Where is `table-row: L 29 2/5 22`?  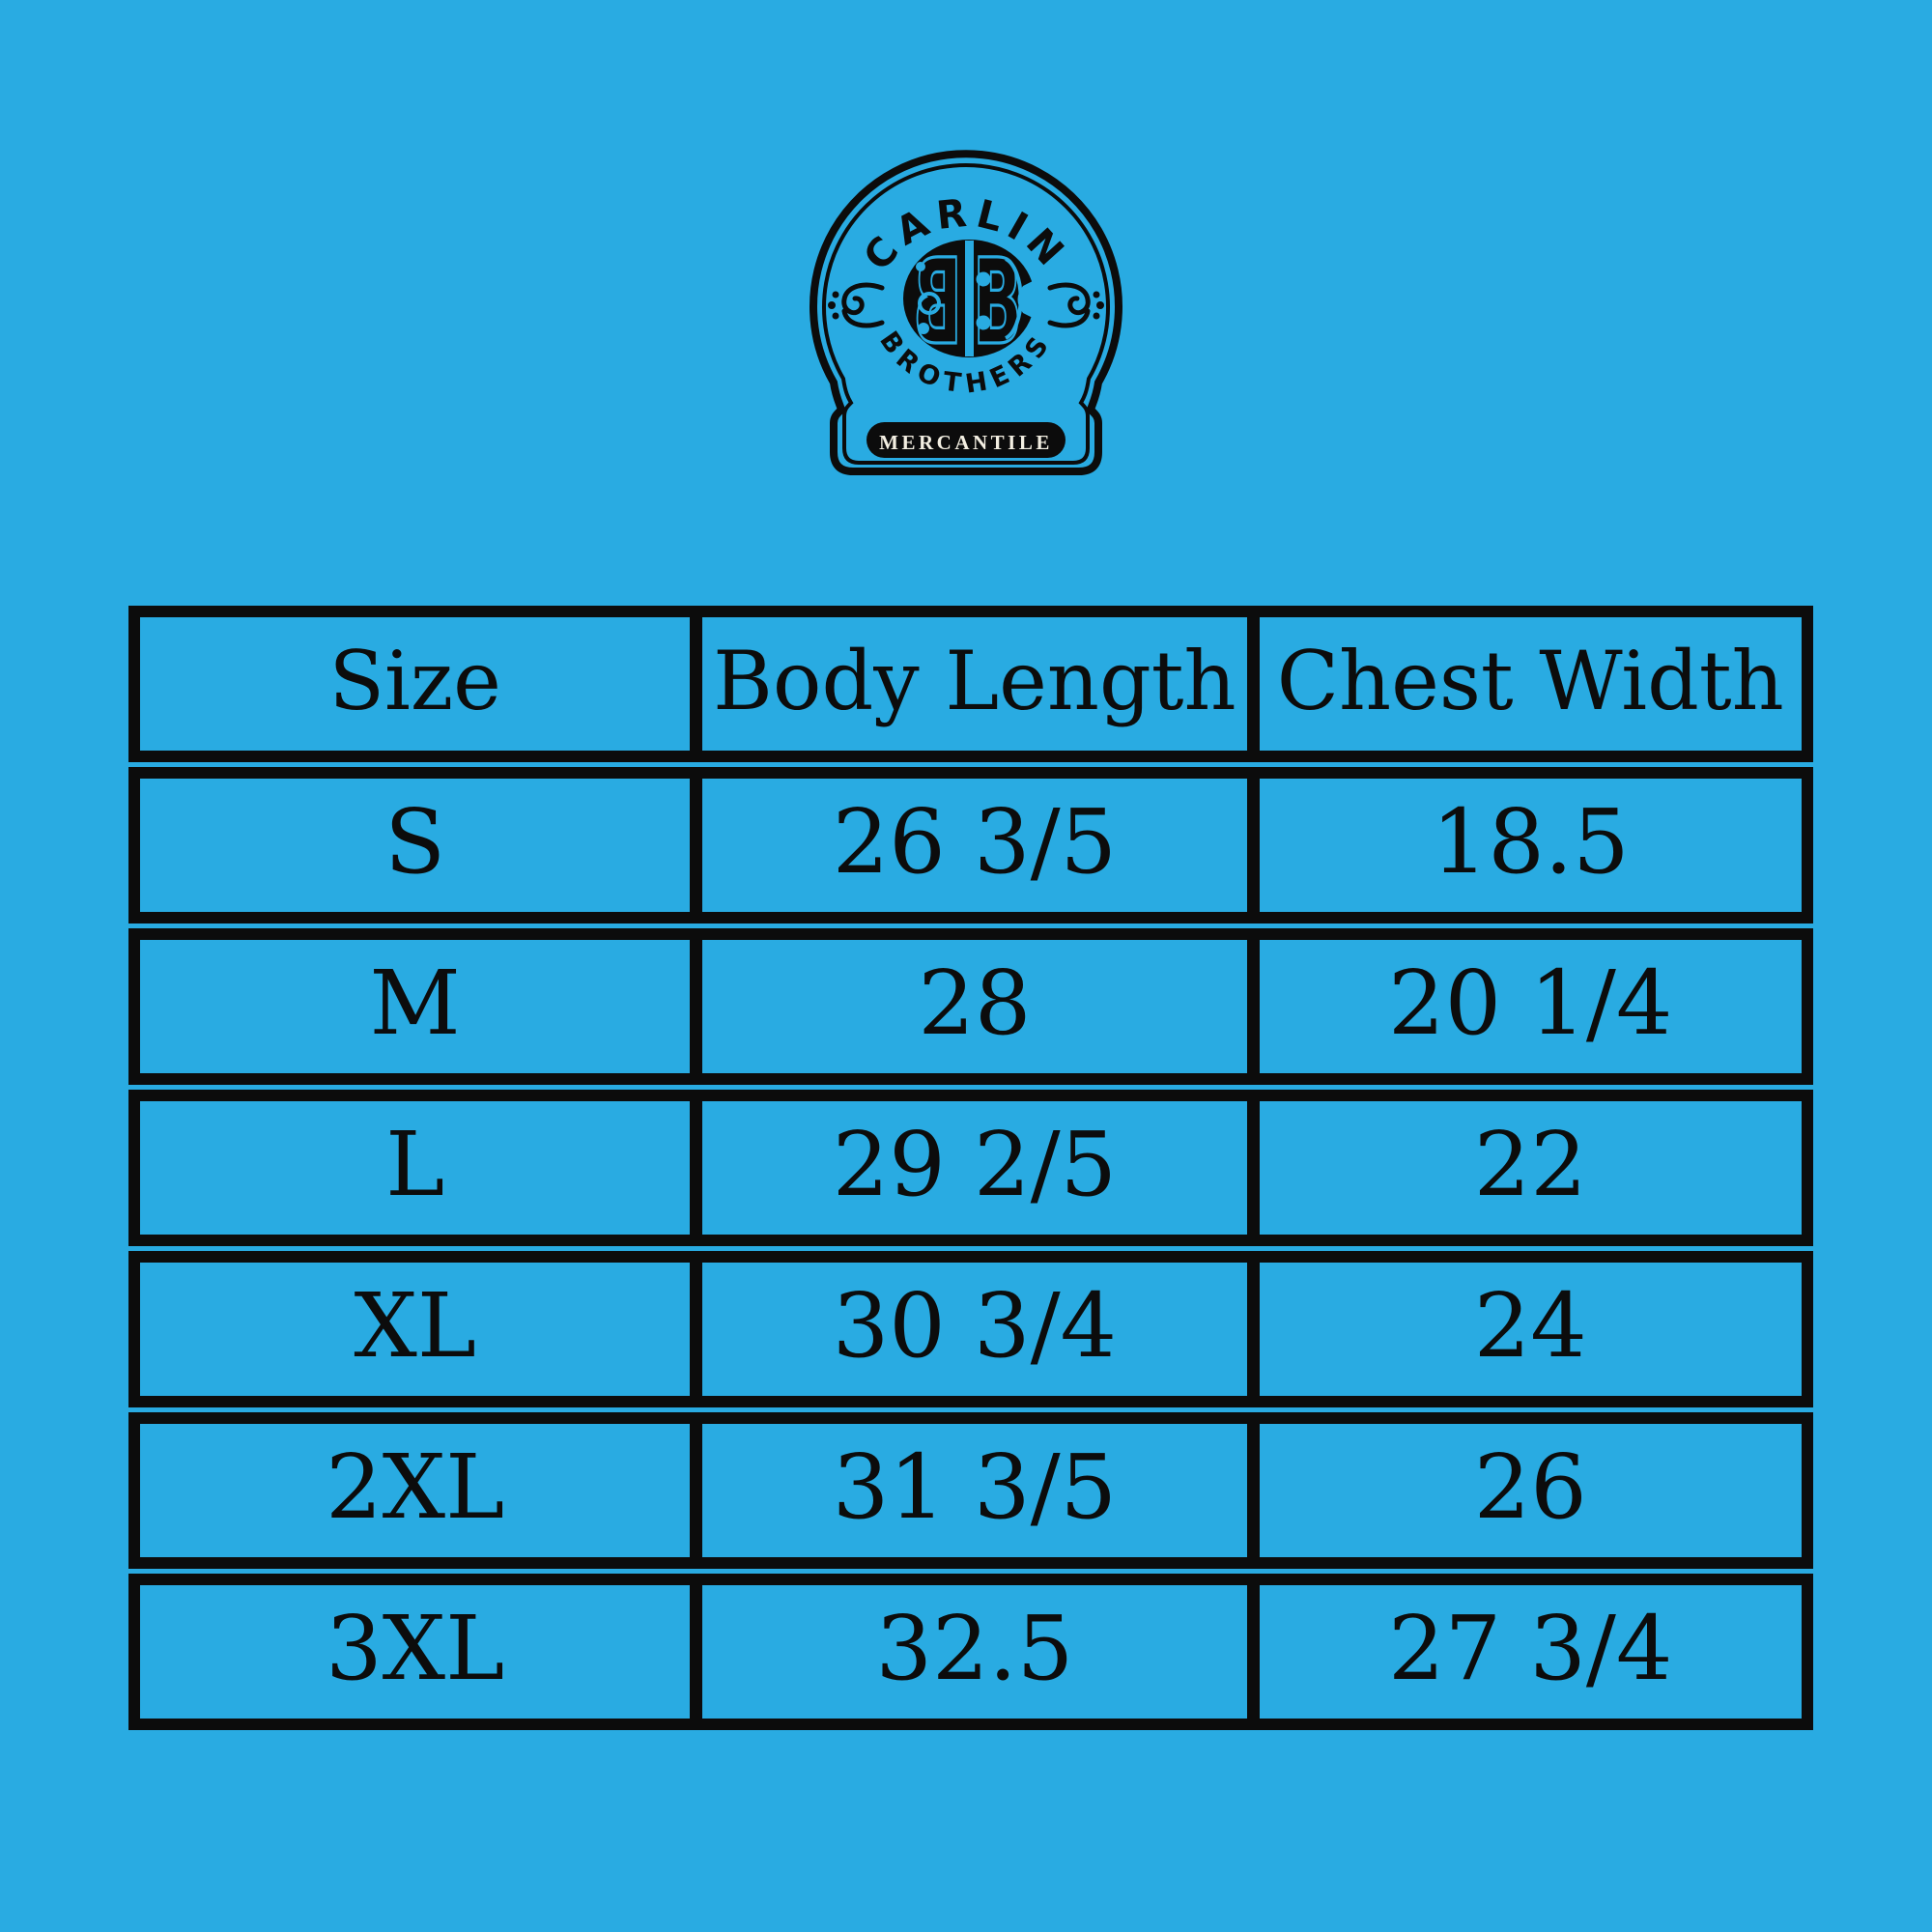 table-row: L 29 2/5 22 is located at coordinates (970, 1168).